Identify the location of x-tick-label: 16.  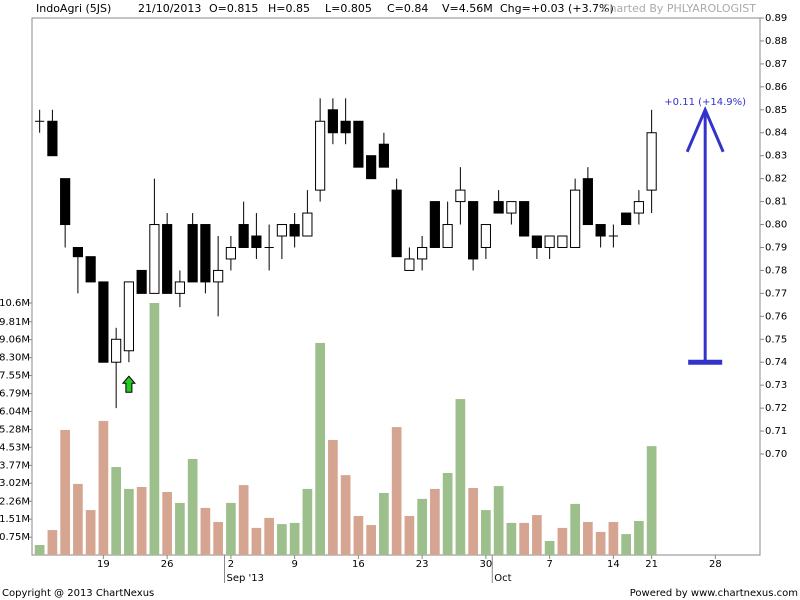
(358, 564).